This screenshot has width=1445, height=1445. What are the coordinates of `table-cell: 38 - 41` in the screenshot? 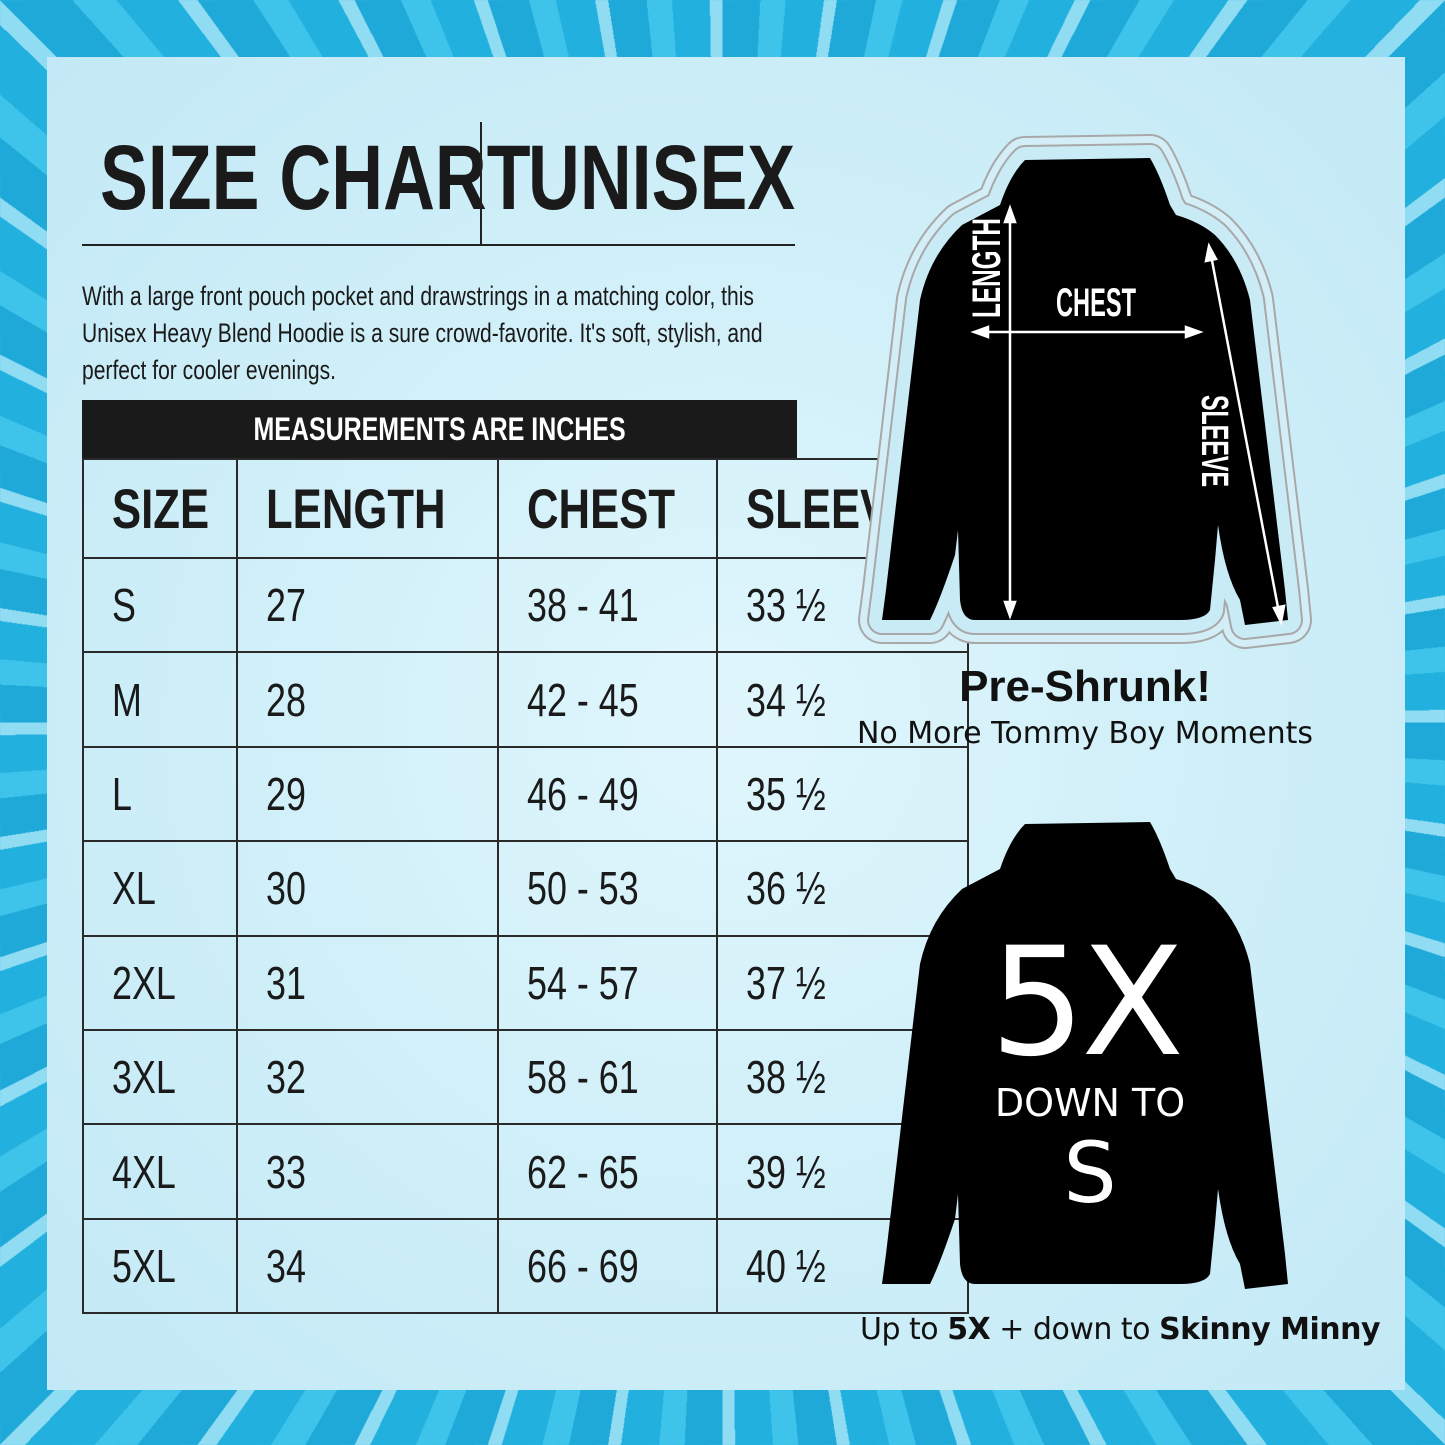 It's located at (607, 605).